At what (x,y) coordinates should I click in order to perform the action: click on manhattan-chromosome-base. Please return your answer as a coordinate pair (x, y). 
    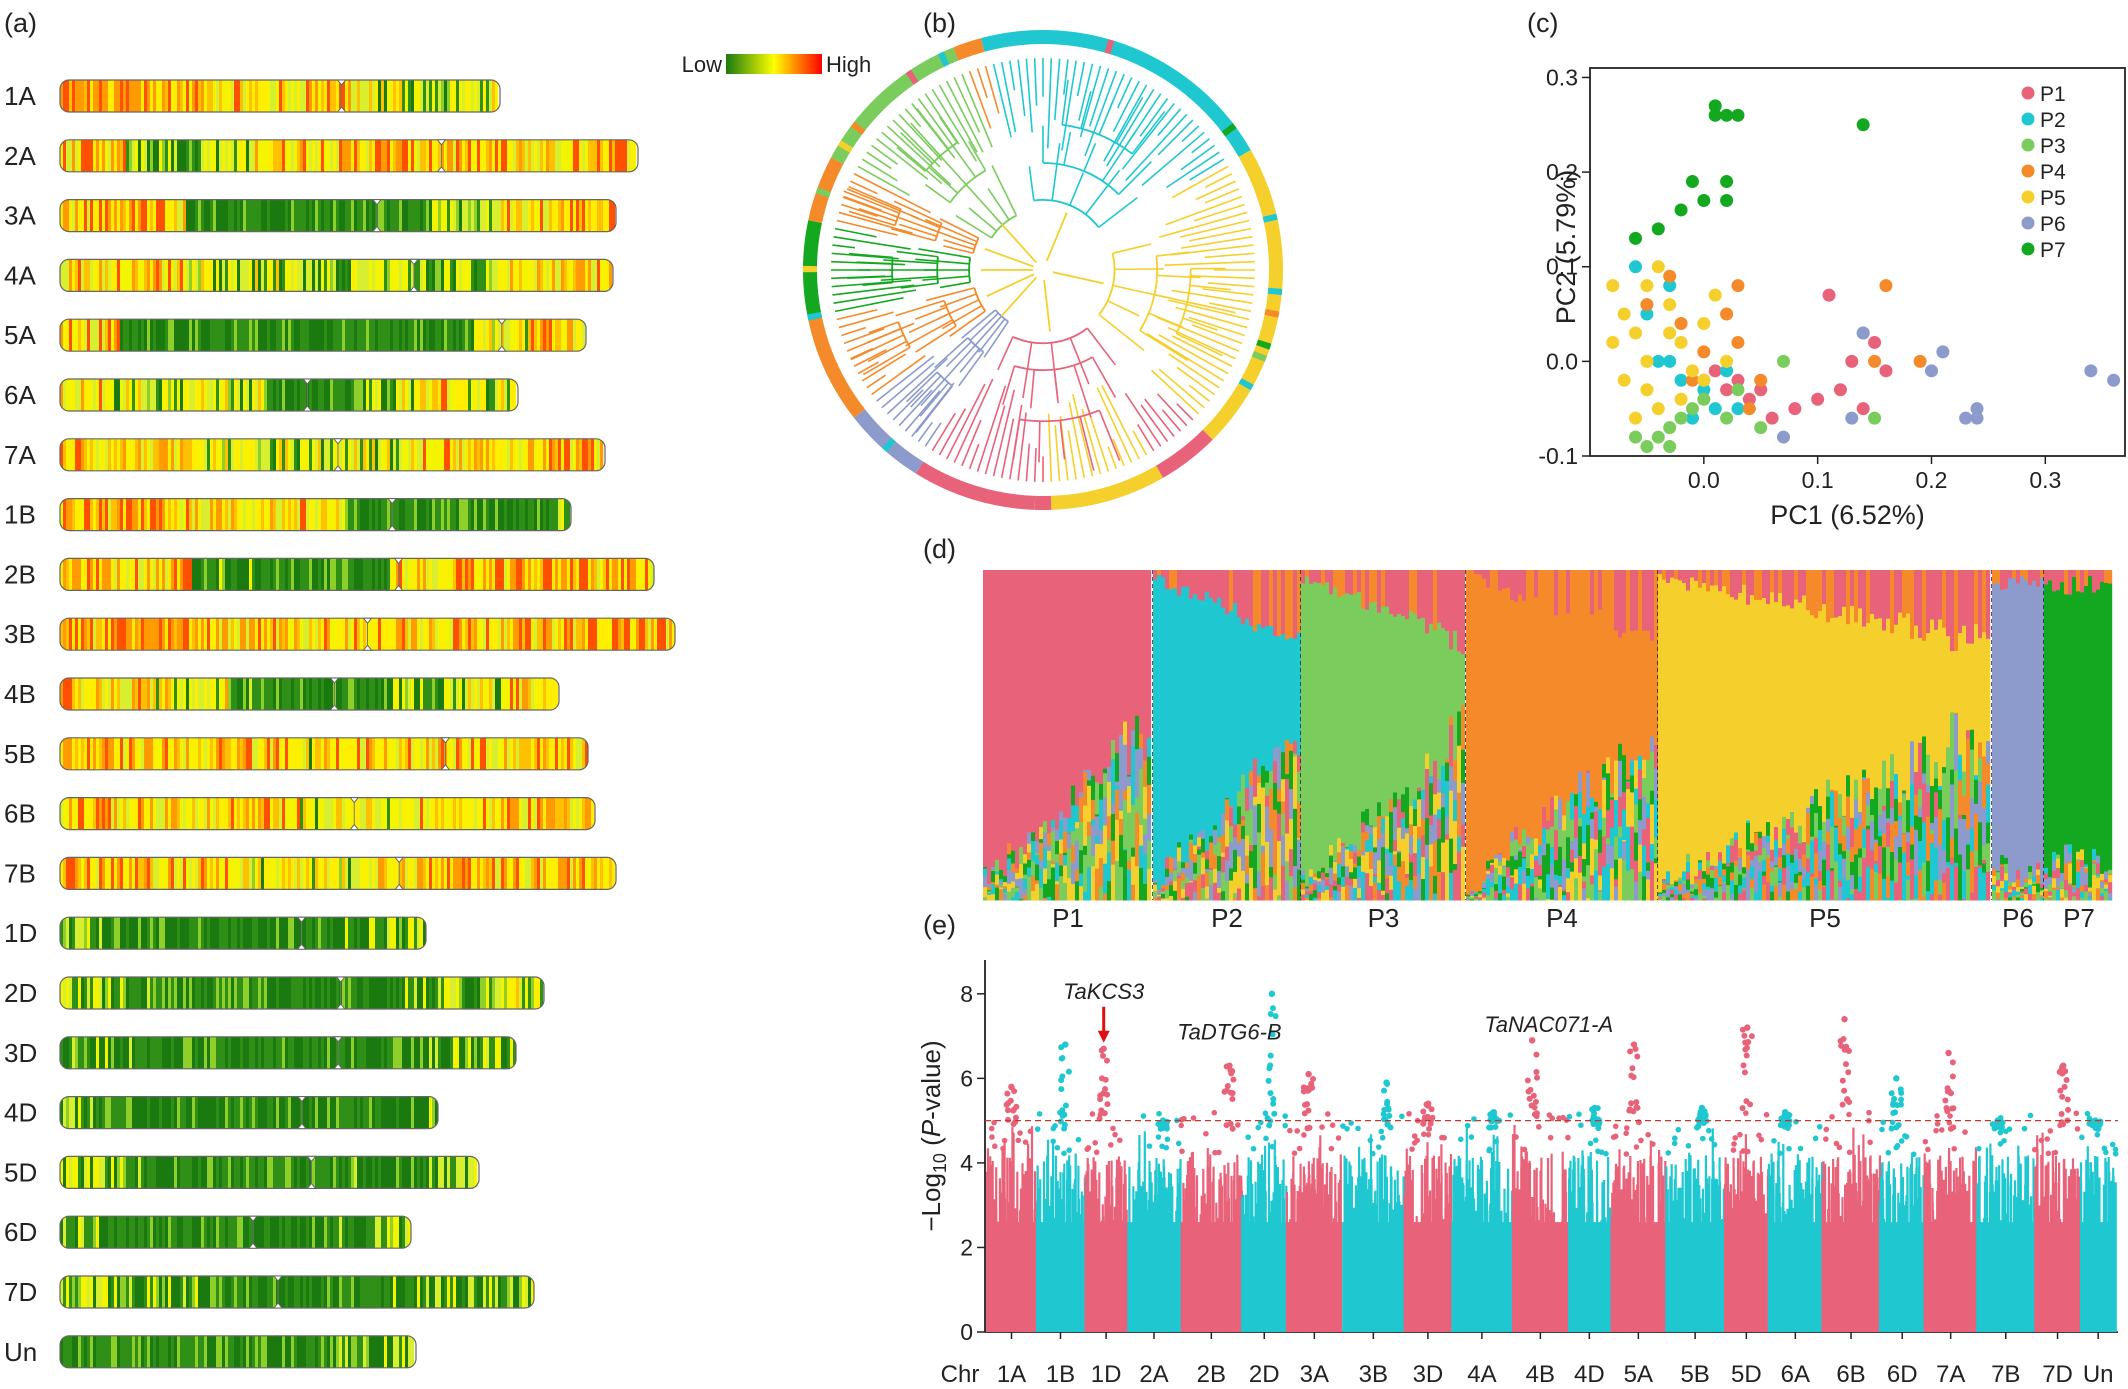
    Looking at the image, I should click on (1589, 1277).